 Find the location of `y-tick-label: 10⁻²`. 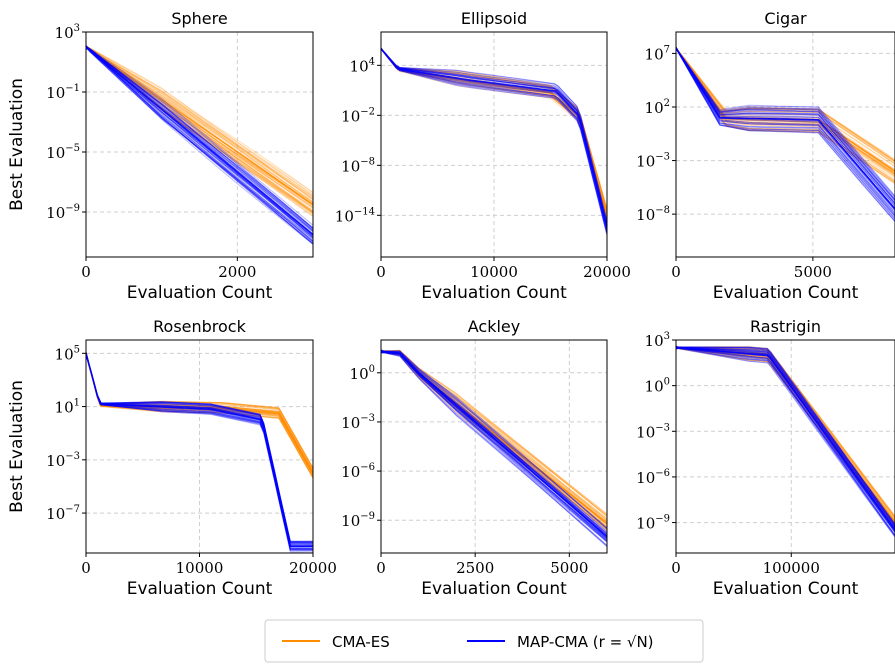

y-tick-label: 10⁻² is located at coordinates (358, 115).